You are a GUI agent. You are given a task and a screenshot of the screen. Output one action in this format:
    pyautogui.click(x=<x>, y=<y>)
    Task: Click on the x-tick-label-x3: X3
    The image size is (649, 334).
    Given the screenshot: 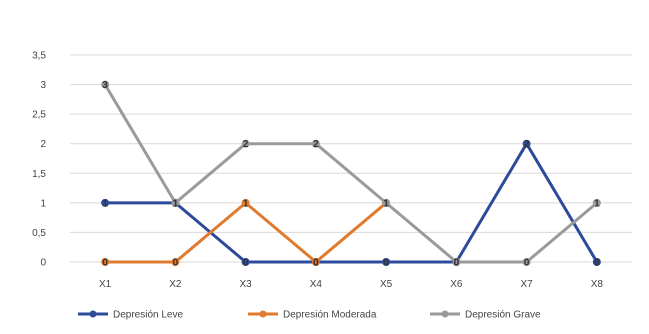 What is the action you would take?
    pyautogui.click(x=246, y=284)
    